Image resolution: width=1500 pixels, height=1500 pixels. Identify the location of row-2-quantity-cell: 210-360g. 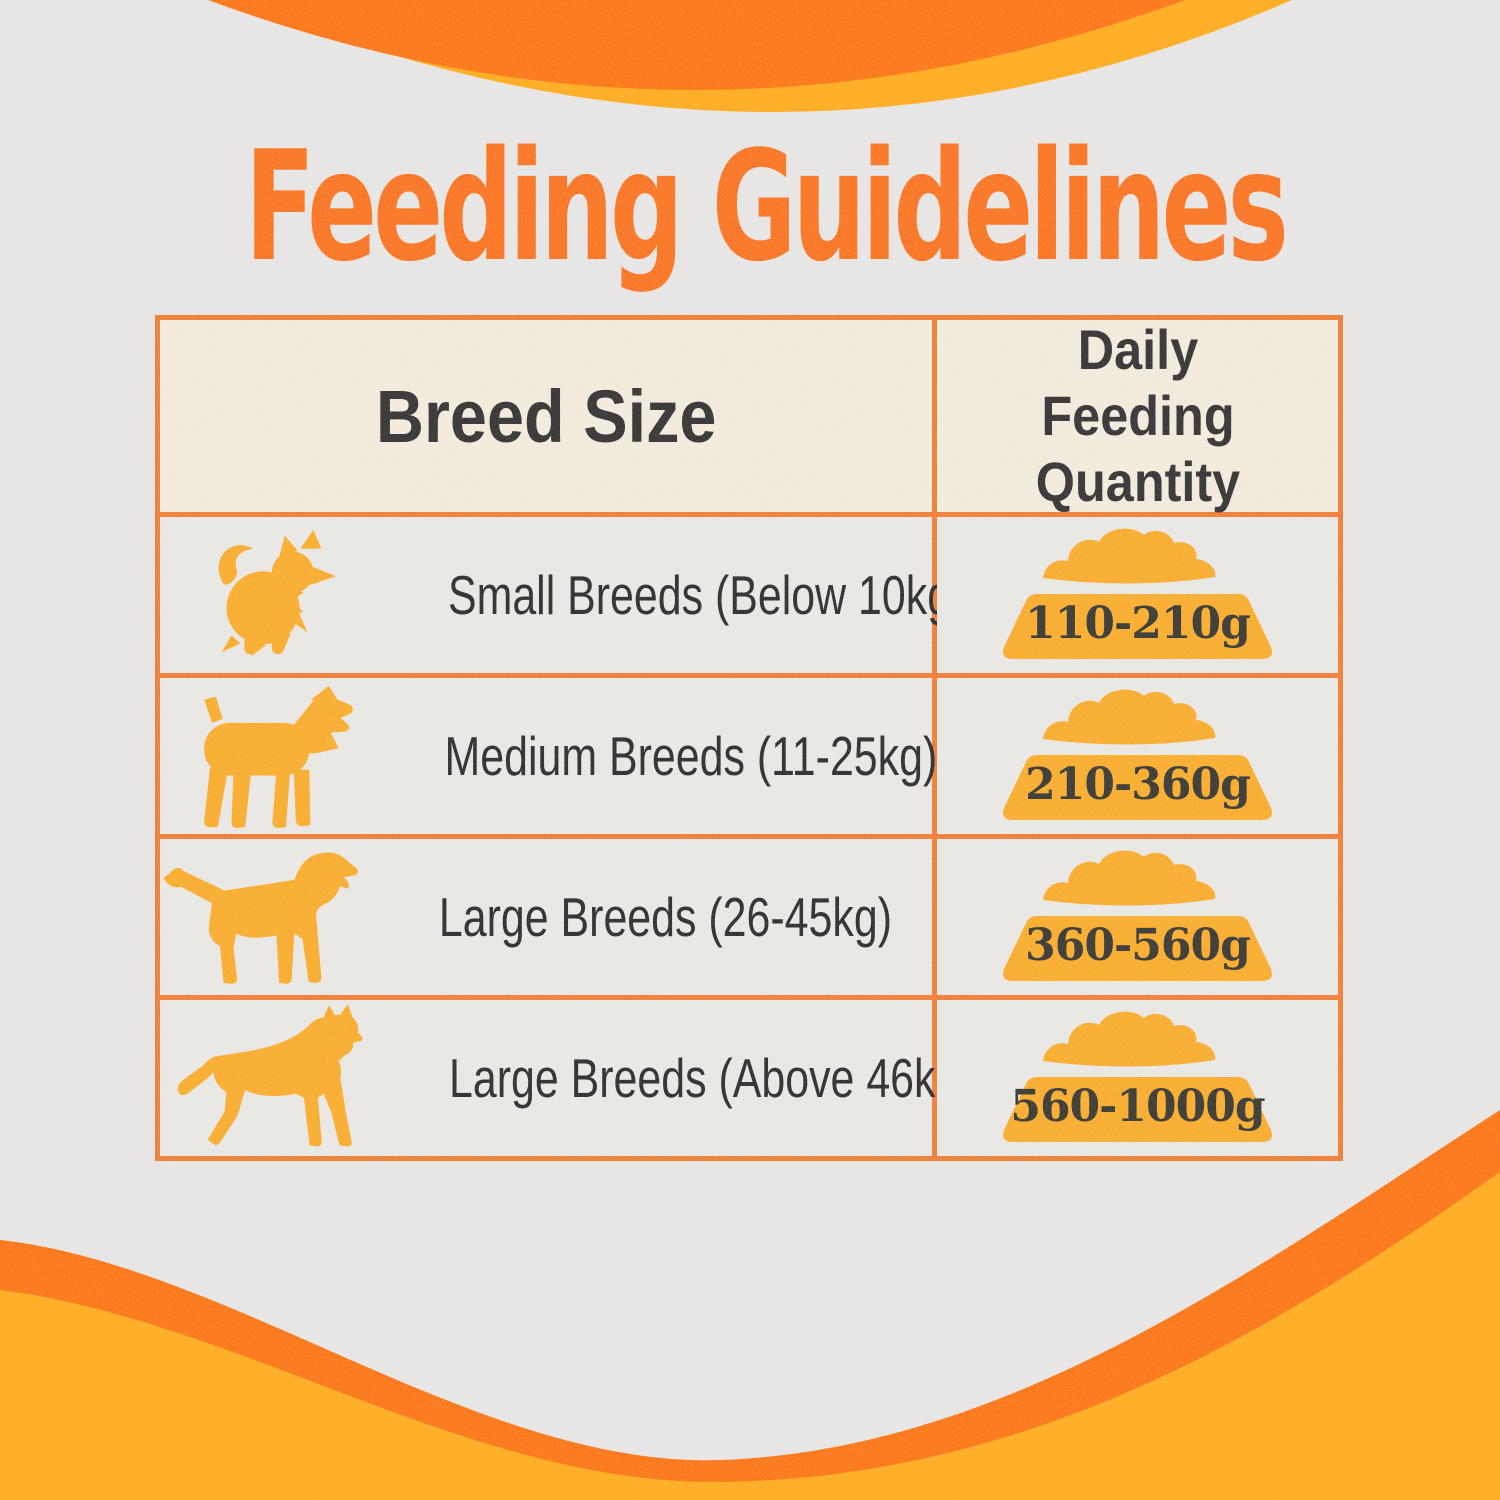
(1137, 756).